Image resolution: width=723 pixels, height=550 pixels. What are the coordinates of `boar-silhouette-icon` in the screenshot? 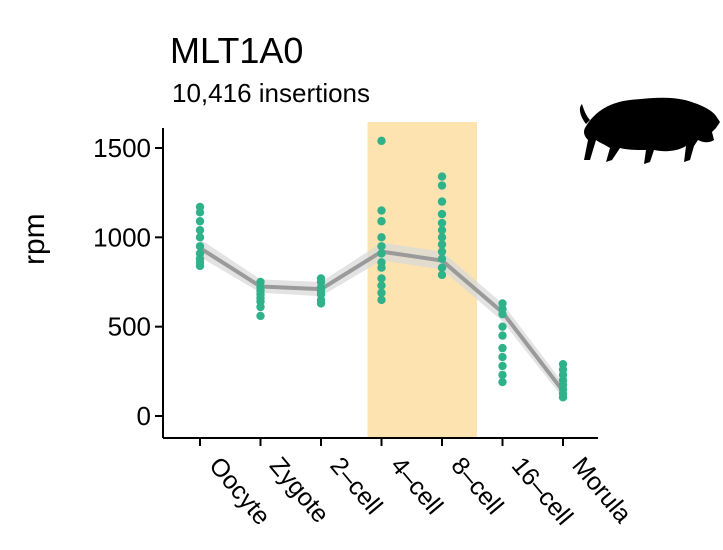 It's located at (649, 130).